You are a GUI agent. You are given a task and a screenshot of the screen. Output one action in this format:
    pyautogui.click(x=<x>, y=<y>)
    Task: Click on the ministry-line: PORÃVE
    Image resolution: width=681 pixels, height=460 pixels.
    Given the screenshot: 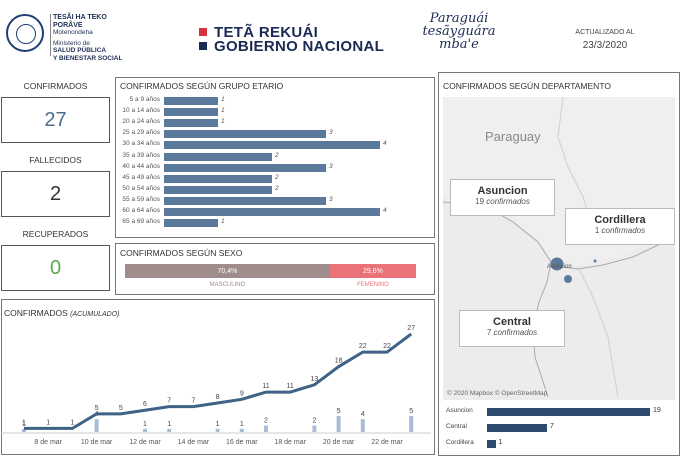 What is the action you would take?
    pyautogui.click(x=68, y=25)
    